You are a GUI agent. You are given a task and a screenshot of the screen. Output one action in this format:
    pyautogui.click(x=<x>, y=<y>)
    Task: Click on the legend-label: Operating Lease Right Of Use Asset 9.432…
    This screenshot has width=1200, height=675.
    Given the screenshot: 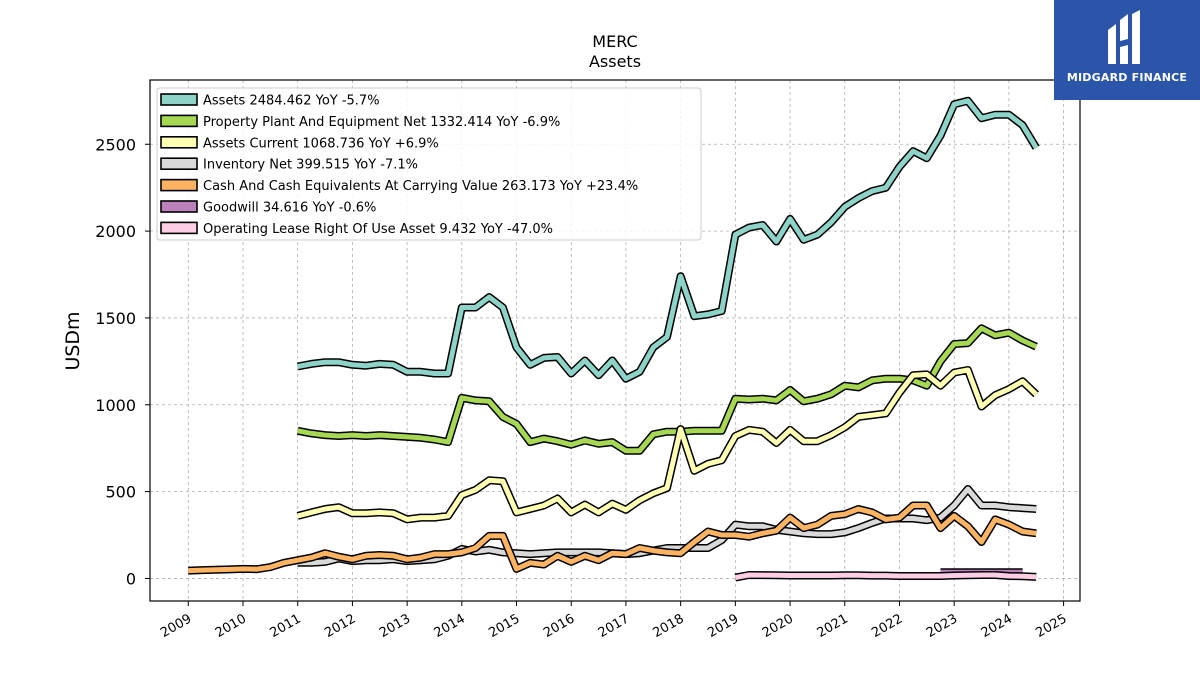 What is the action you would take?
    pyautogui.click(x=378, y=229)
    